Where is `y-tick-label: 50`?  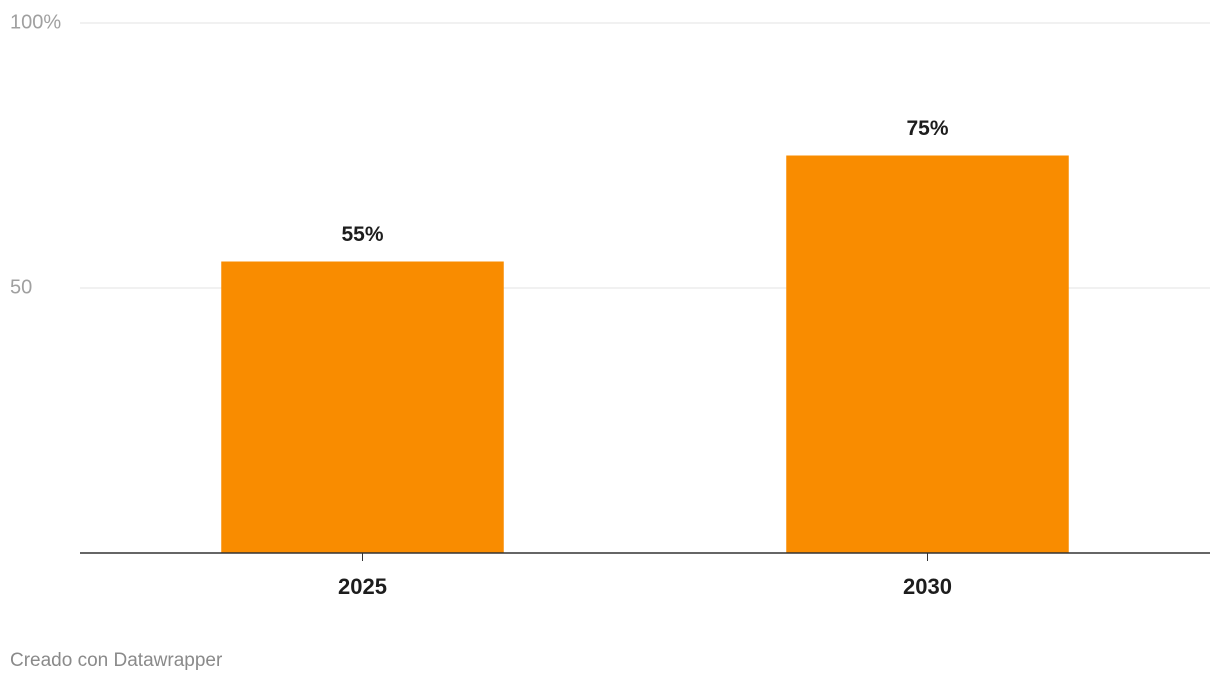
y-tick-label: 50 is located at coordinates (21, 287).